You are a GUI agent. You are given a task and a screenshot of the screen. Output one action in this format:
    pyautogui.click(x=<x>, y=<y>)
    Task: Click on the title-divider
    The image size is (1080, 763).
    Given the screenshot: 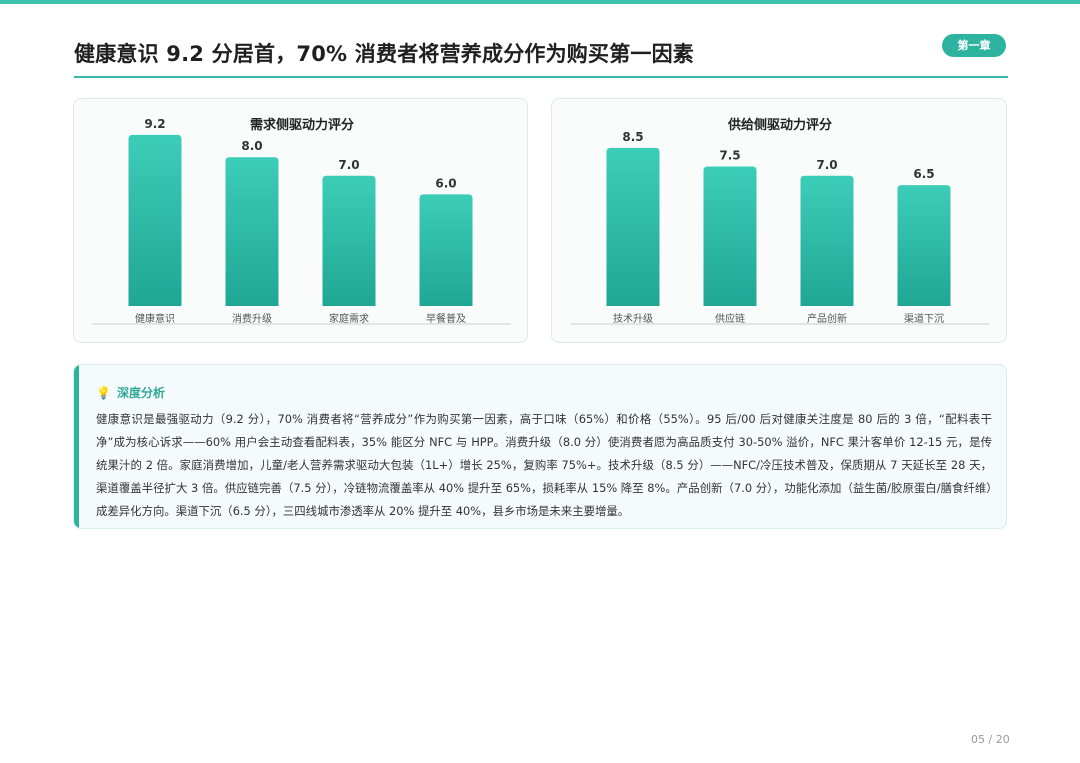 What is the action you would take?
    pyautogui.click(x=541, y=77)
    